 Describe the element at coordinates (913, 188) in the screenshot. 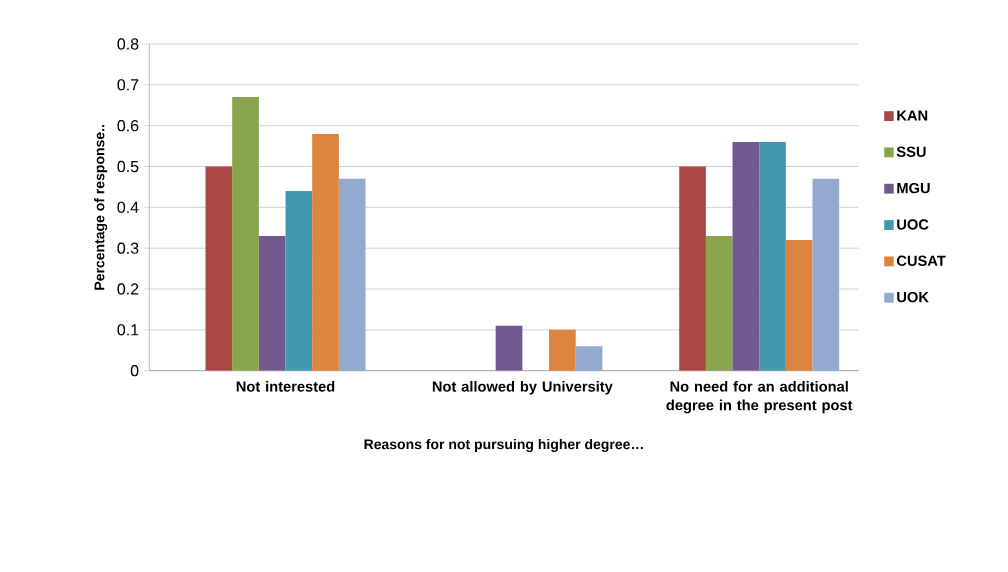

I see `legend-label: MGU` at that location.